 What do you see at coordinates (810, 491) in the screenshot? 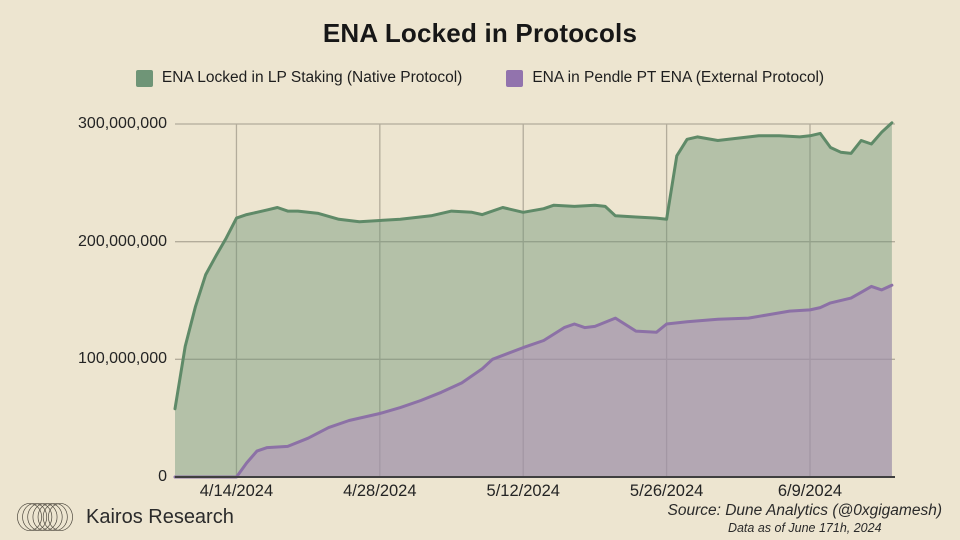
I see `x-tick-label: 6/9/2024` at bounding box center [810, 491].